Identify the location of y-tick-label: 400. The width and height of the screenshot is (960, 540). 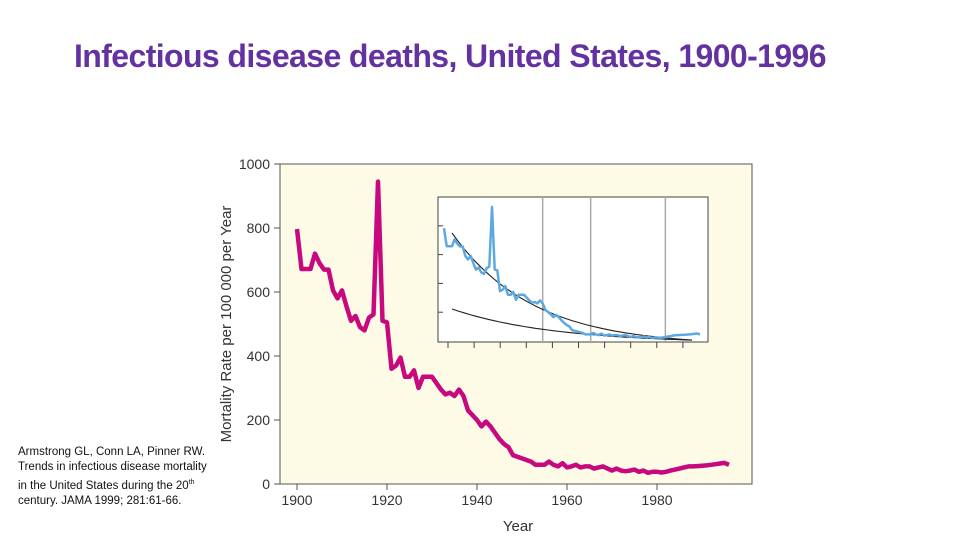
(259, 356).